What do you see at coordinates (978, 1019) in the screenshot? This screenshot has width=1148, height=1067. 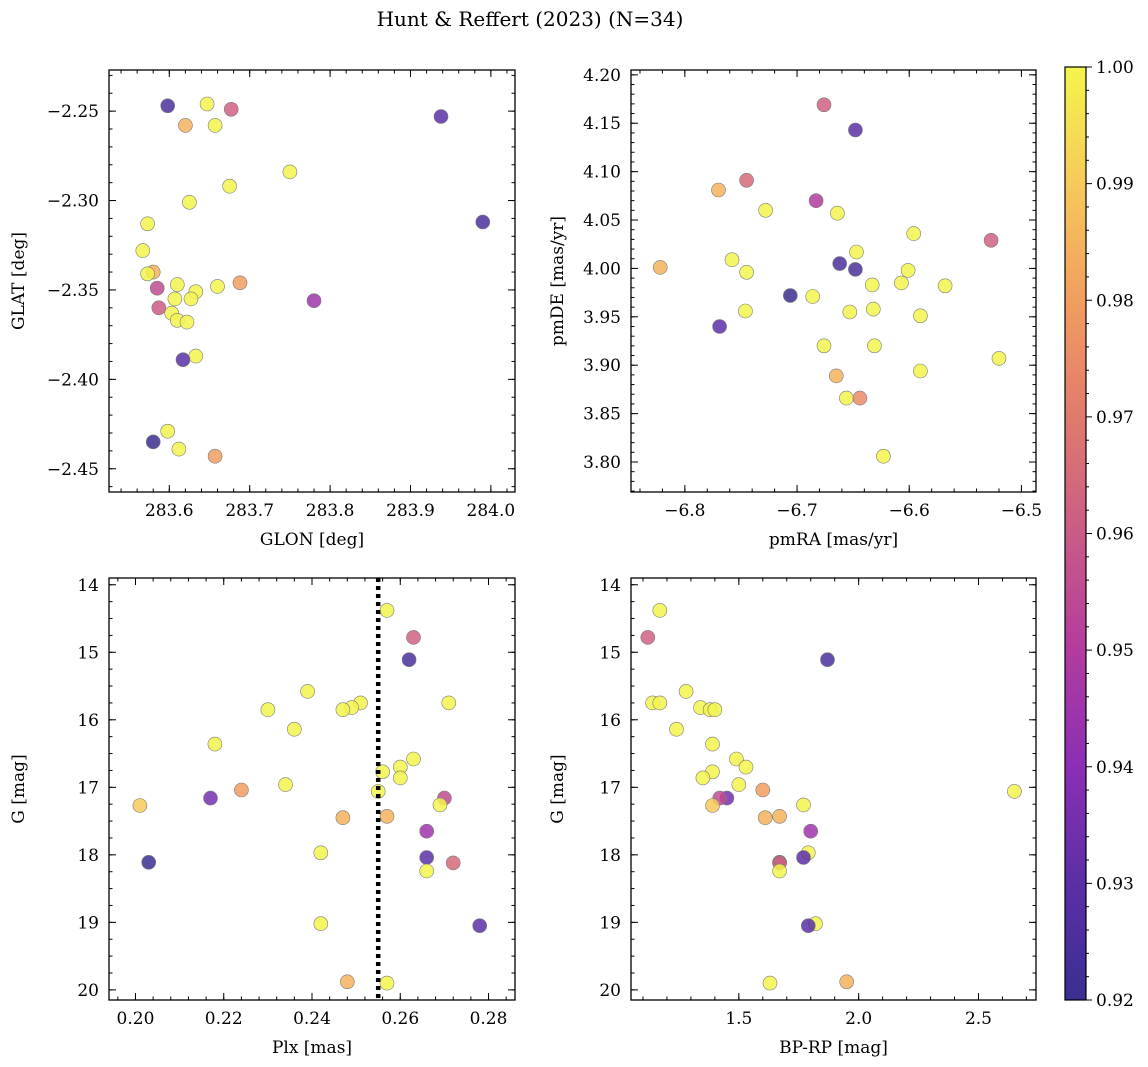 I see `x-tick-label: 2.5` at bounding box center [978, 1019].